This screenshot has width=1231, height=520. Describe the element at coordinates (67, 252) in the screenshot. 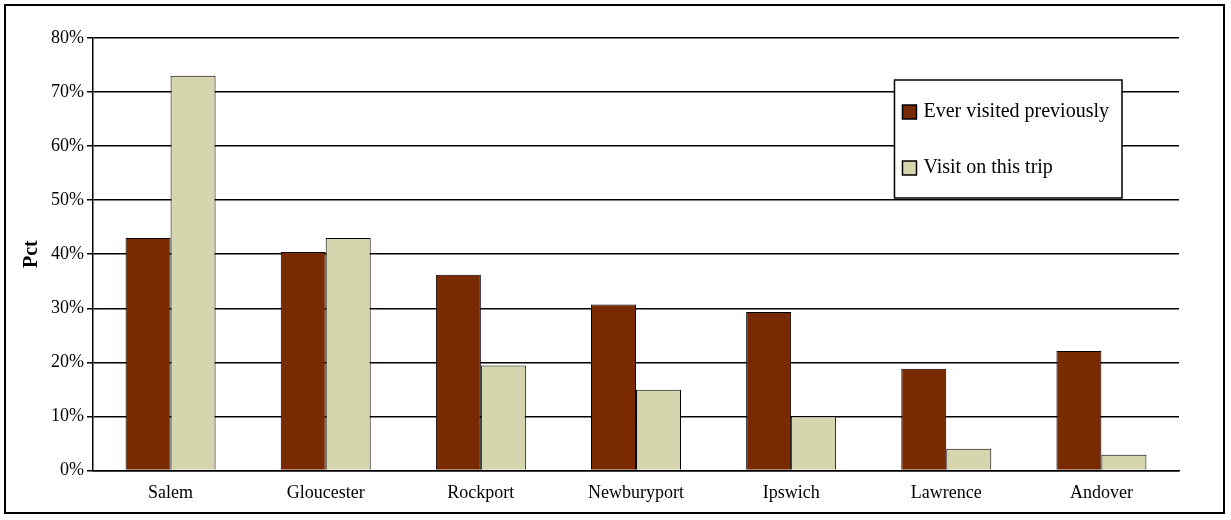

I see `y-tick-label: 40%` at that location.